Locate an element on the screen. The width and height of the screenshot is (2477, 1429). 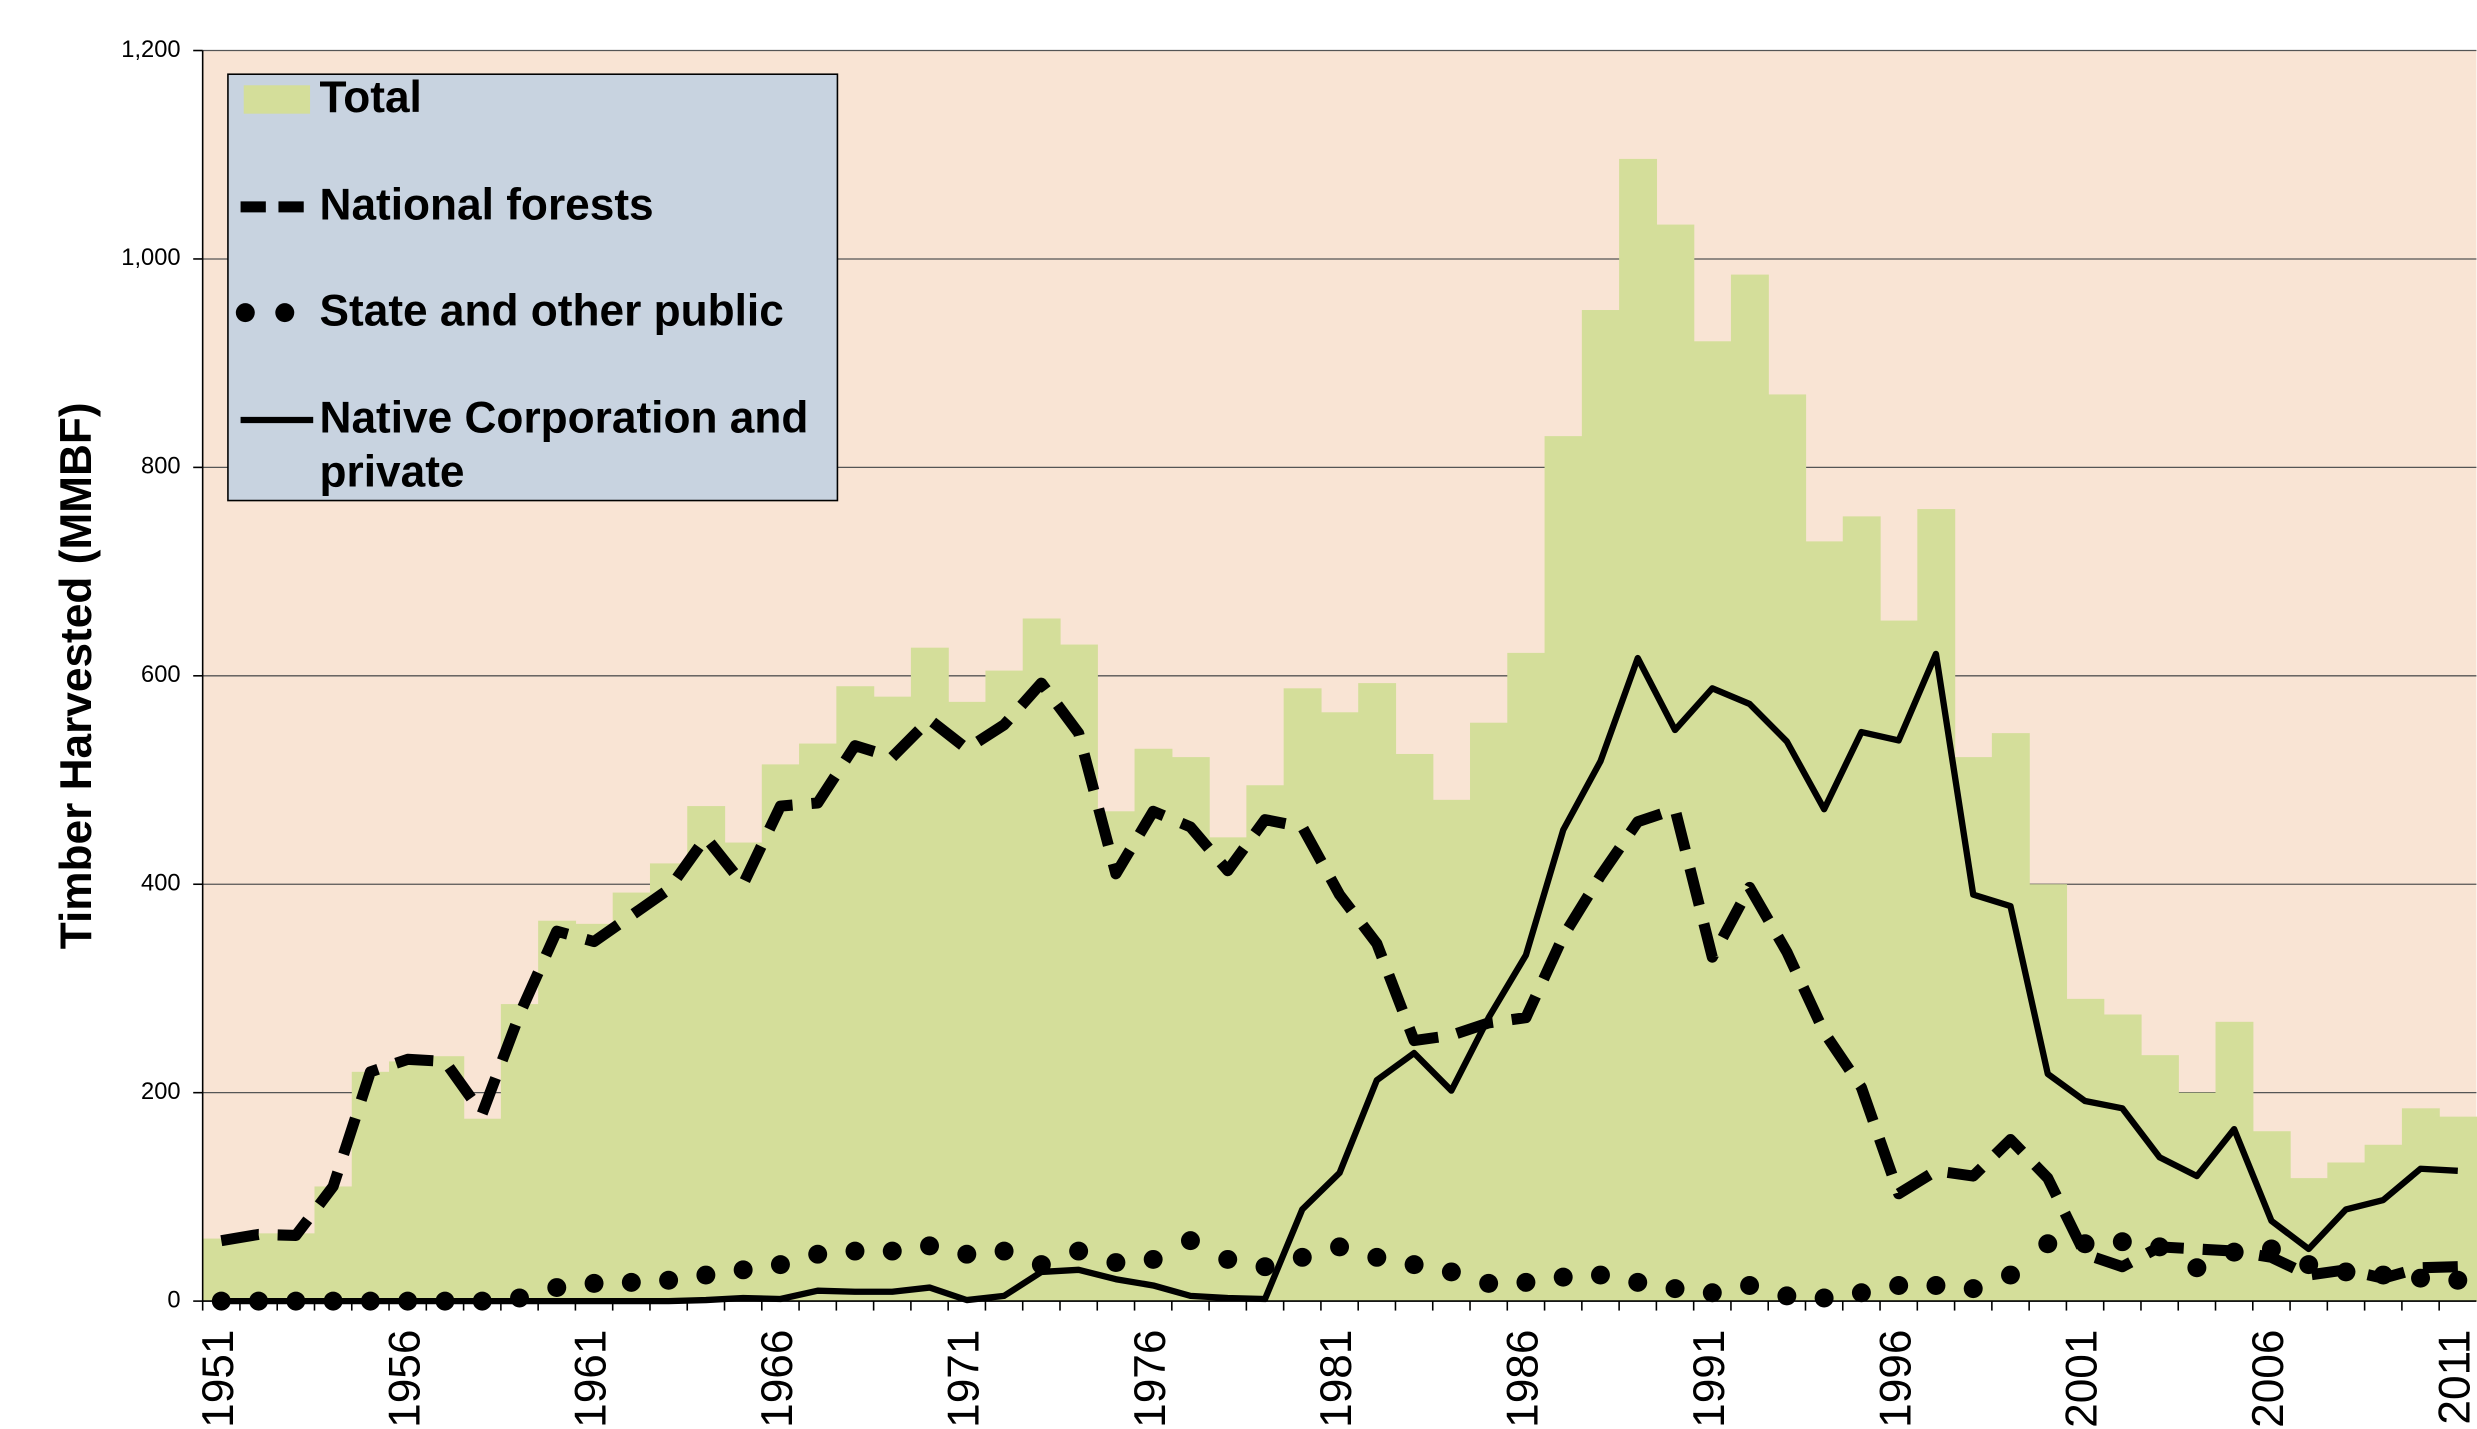
legend-label: Total is located at coordinates (370, 97).